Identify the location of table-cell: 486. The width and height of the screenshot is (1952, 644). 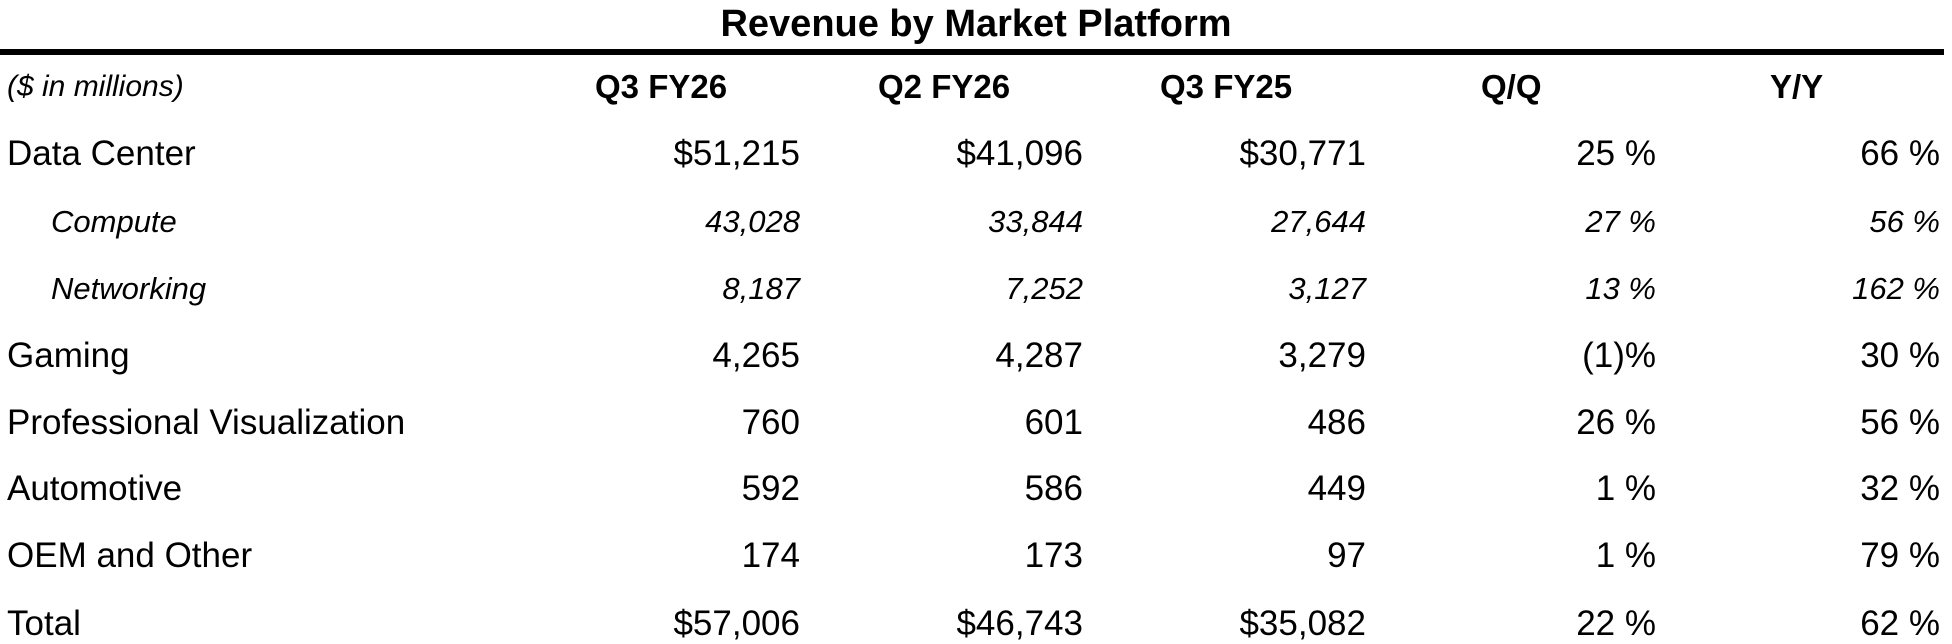
(1336, 422).